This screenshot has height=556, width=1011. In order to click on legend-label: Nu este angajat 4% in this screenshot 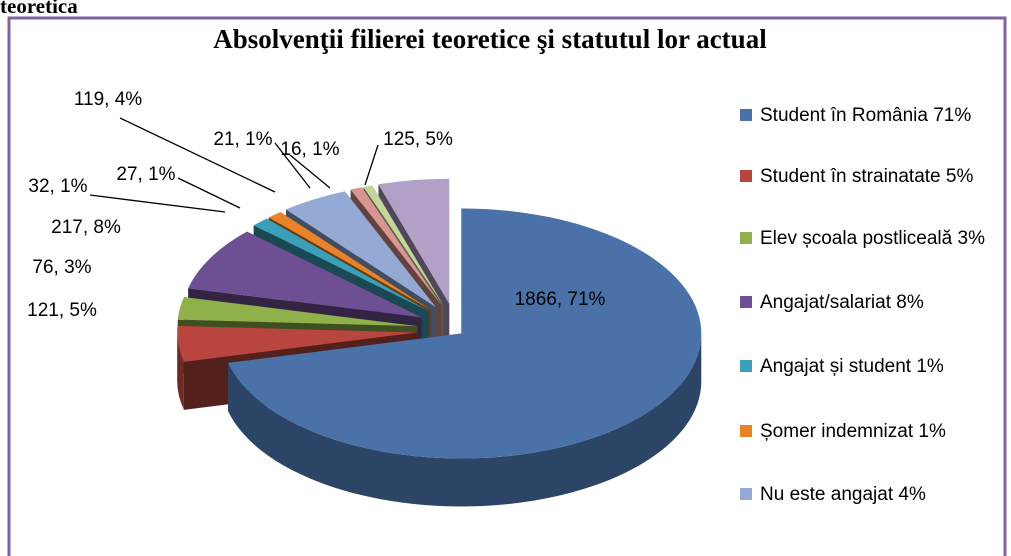, I will do `click(843, 494)`.